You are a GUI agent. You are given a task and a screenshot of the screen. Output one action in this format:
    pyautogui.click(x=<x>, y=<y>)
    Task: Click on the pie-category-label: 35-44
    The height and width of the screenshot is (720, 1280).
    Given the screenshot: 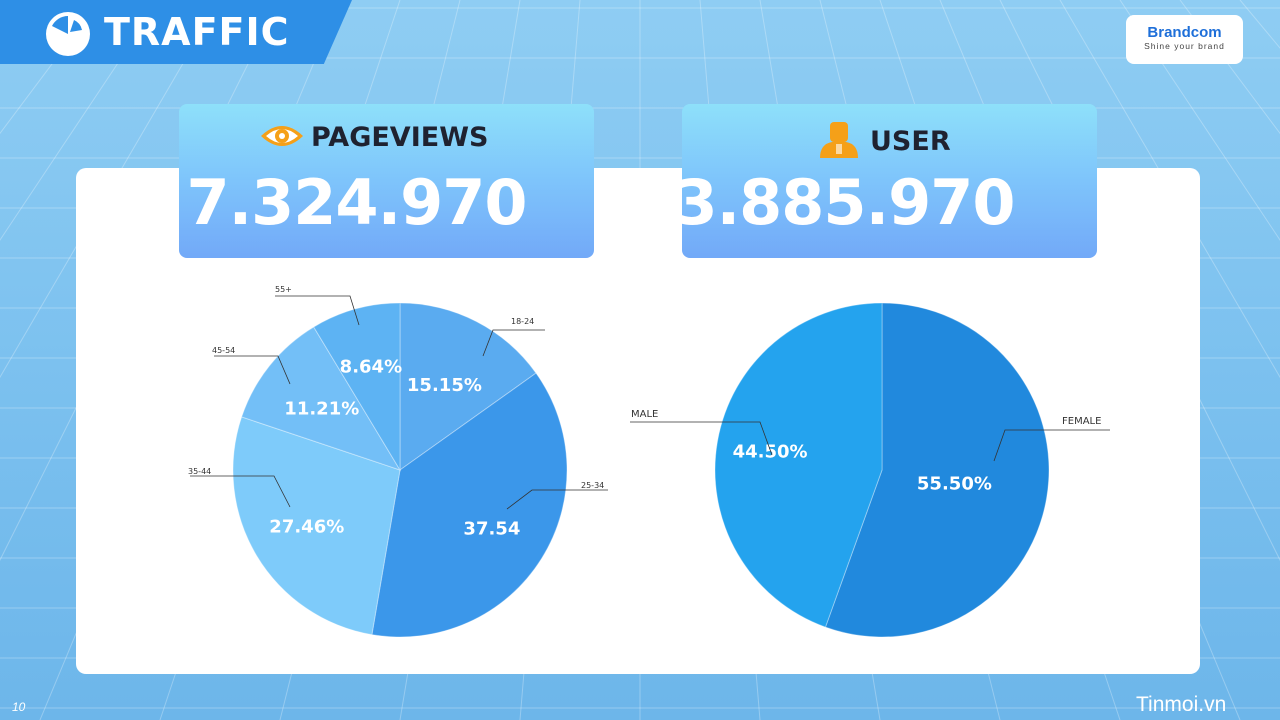 What is the action you would take?
    pyautogui.click(x=199, y=471)
    